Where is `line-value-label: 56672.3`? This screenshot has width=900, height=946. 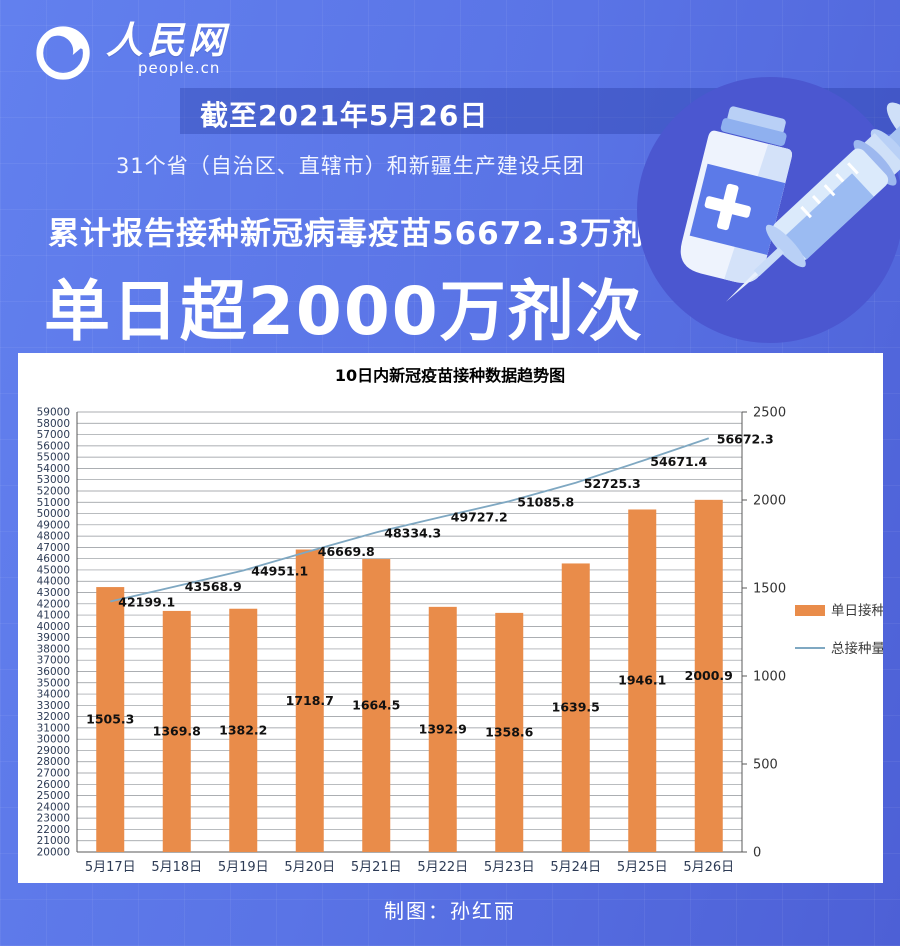 line-value-label: 56672.3 is located at coordinates (745, 438).